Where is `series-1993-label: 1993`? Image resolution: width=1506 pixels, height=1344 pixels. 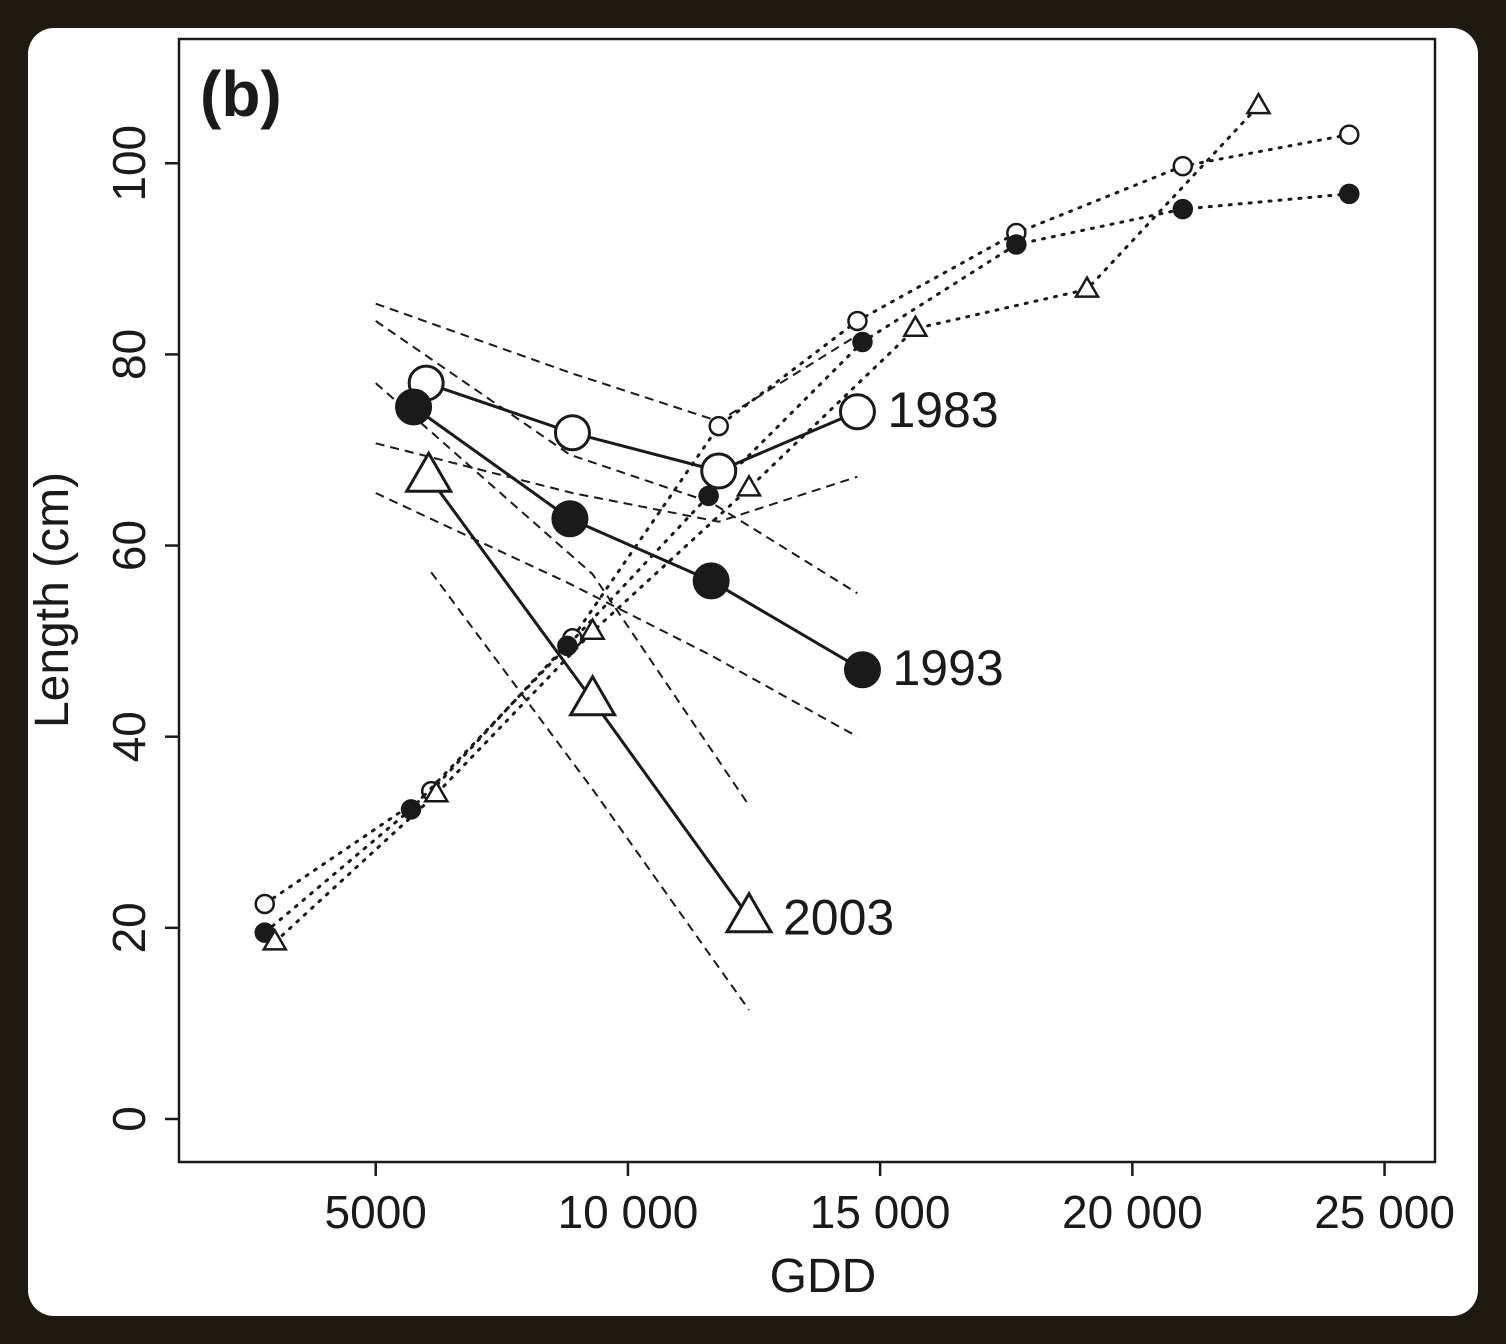
series-1993-label: 1993 is located at coordinates (947, 668).